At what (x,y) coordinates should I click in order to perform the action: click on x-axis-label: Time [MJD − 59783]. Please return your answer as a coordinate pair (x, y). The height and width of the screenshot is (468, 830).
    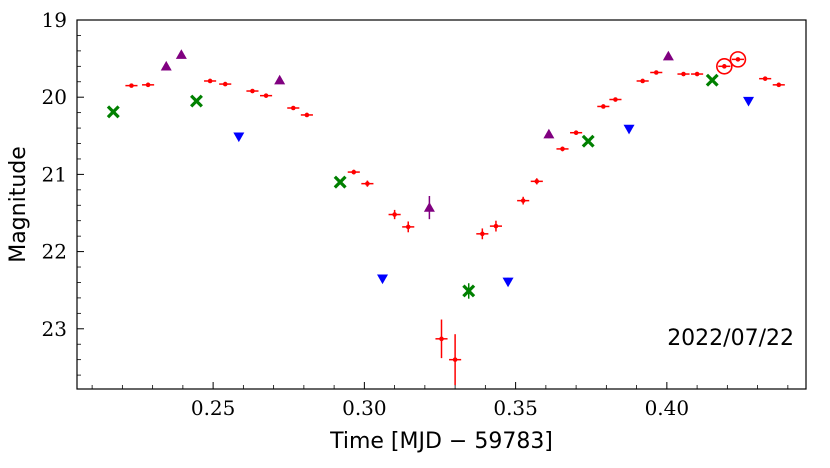
    Looking at the image, I should click on (441, 441).